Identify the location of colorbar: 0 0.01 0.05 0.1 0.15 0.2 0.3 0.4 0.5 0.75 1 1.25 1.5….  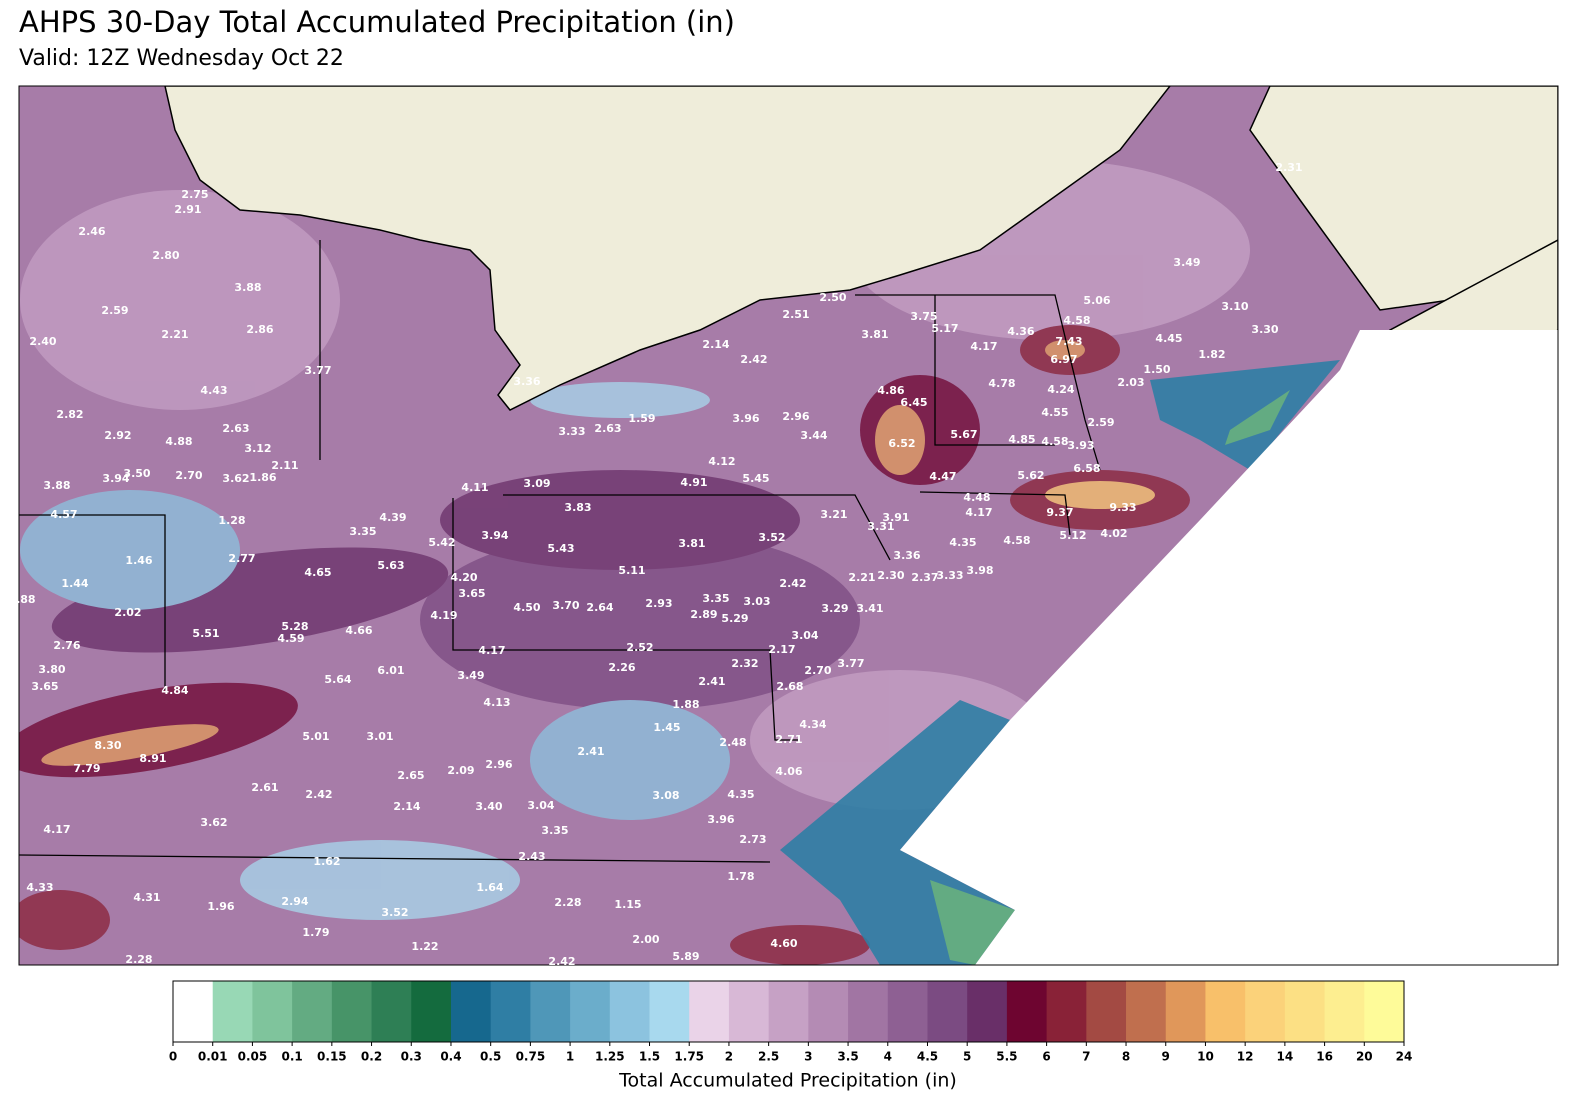
(790, 1022).